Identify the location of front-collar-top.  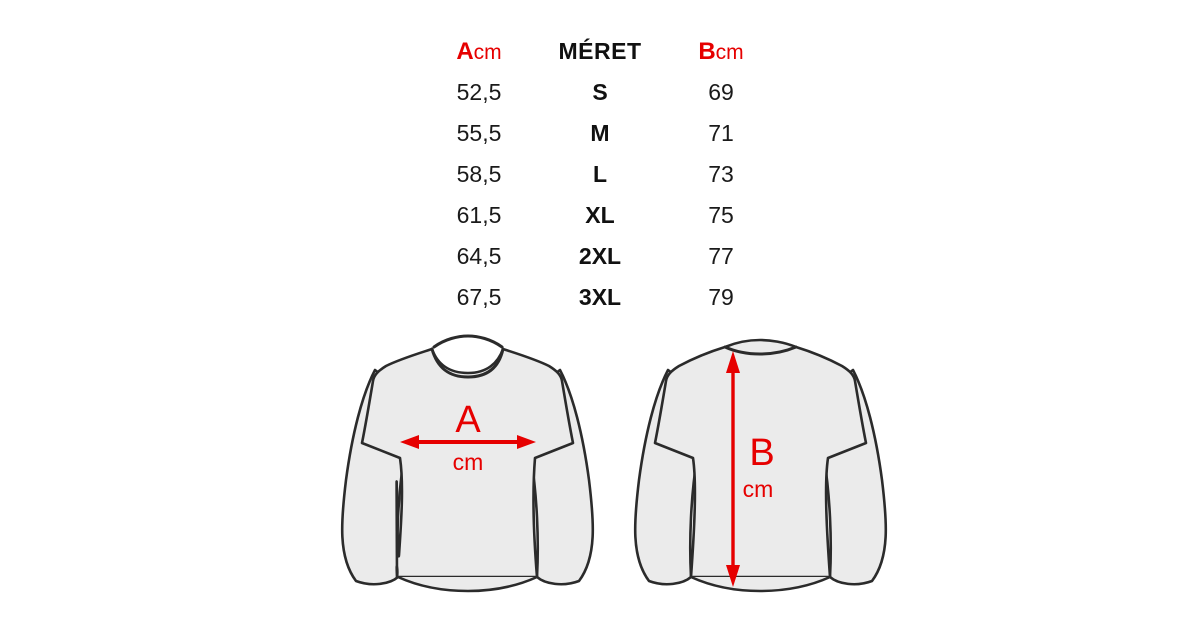
(468, 341).